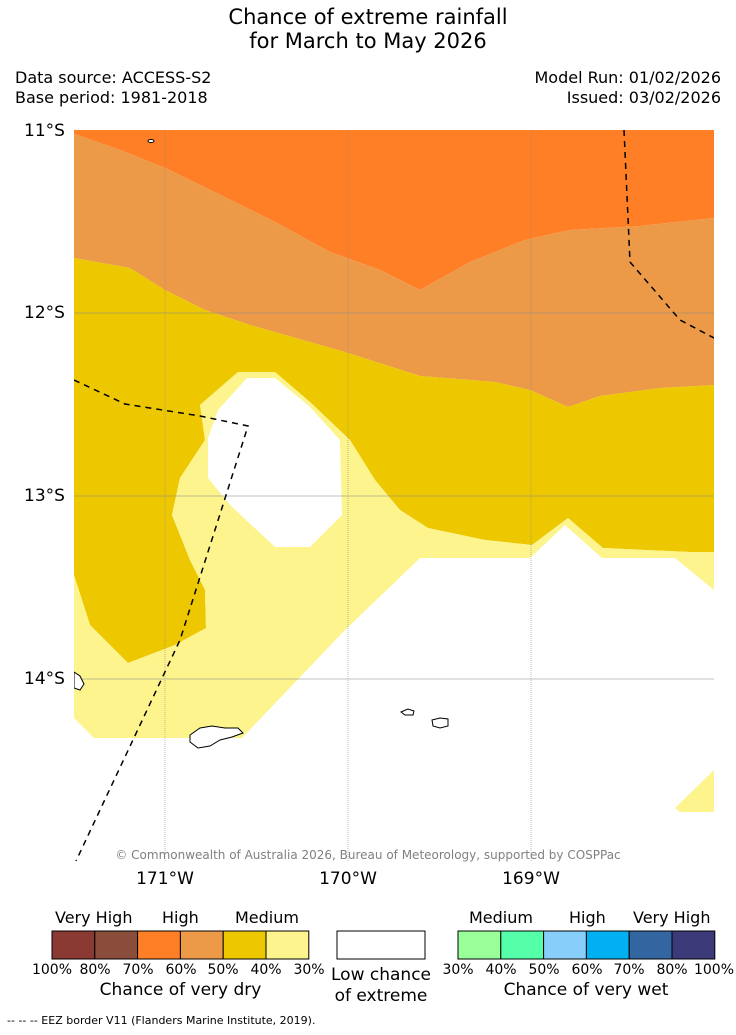  I want to click on legend-wet-tick: 100%, so click(714, 970).